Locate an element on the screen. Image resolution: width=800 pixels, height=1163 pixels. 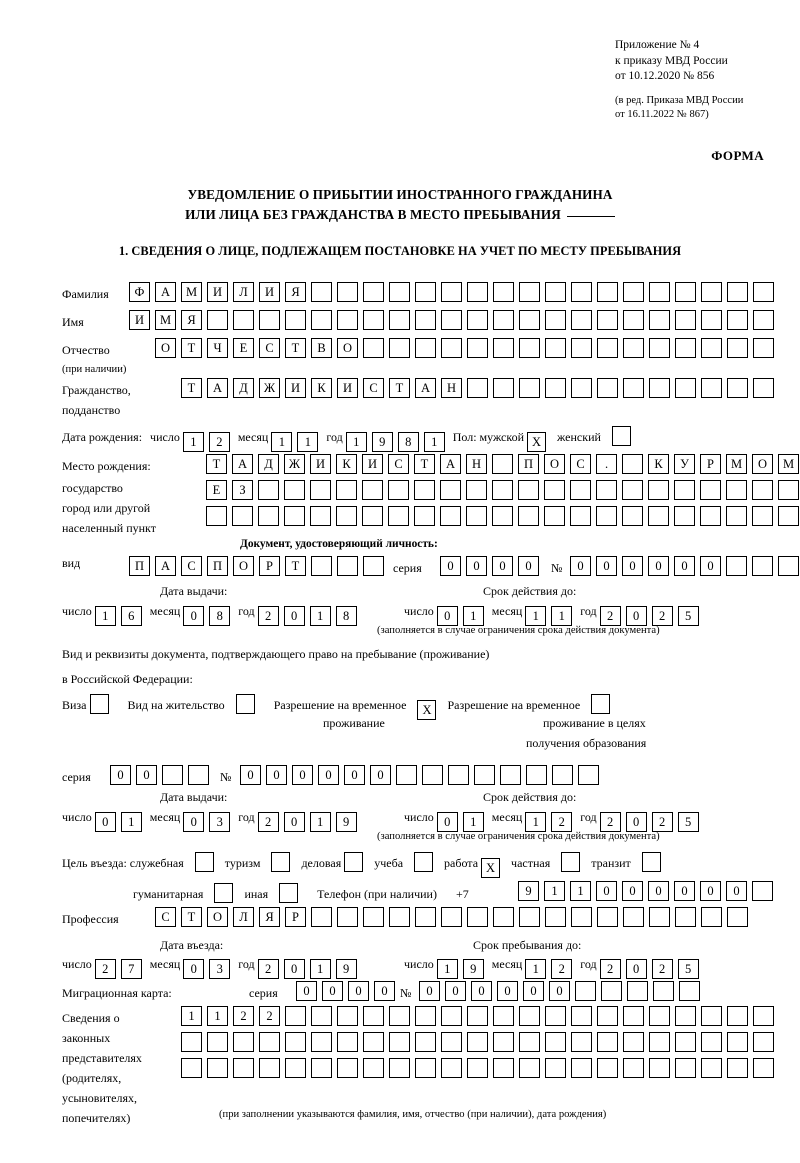
citizenship-cell-0: Т is located at coordinates (191, 388).